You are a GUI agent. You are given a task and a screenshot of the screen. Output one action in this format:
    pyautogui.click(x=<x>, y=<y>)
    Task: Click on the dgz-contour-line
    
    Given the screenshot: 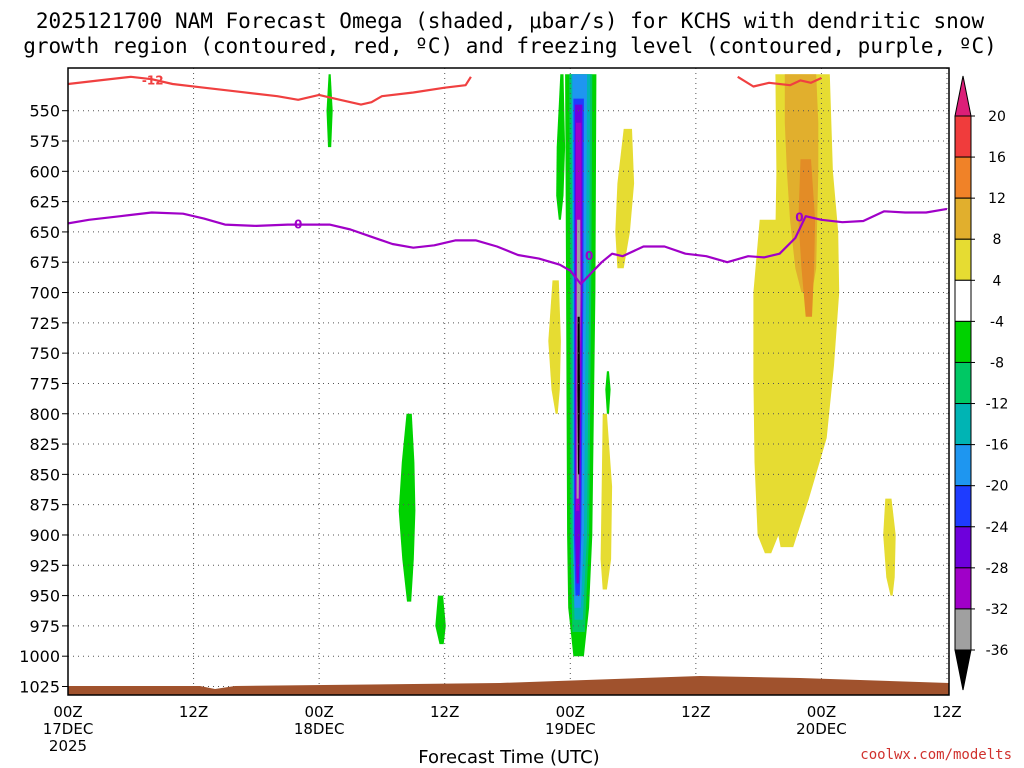 What is the action you would take?
    pyautogui.click(x=270, y=90)
    